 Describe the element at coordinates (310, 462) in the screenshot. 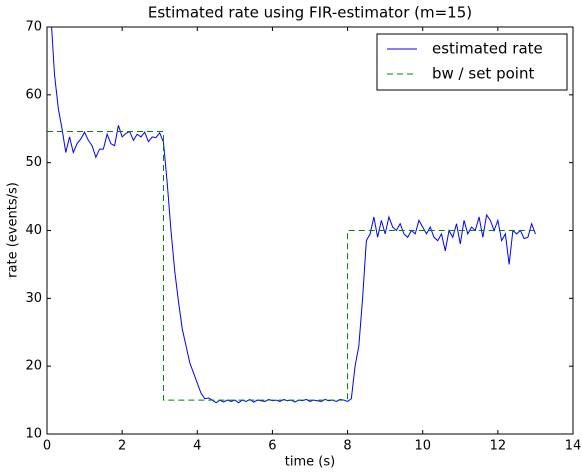

I see `x-axis-label: time (s)` at that location.